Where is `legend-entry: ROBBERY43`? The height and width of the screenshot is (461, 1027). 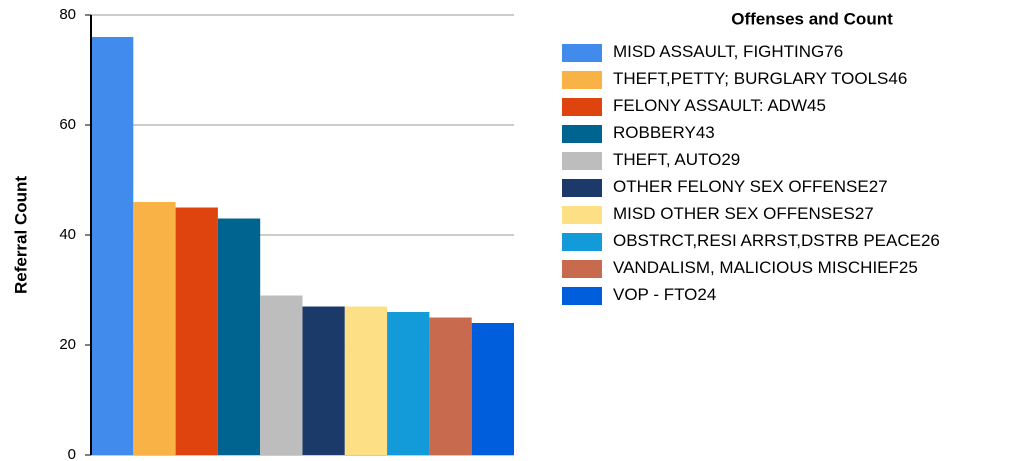 legend-entry: ROBBERY43 is located at coordinates (664, 132).